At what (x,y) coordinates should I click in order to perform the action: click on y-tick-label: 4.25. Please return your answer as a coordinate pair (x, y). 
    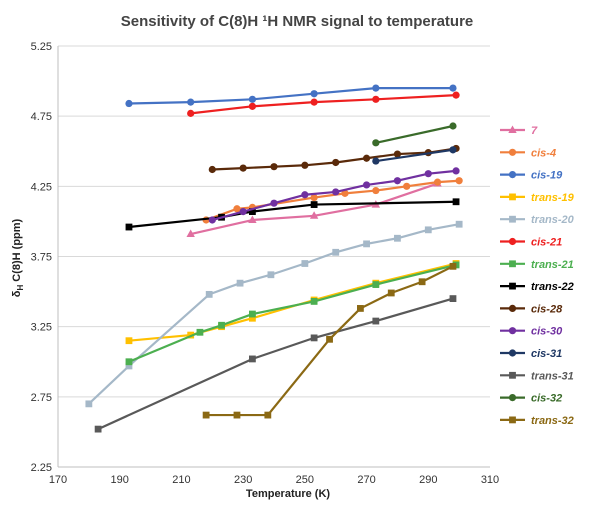
    Looking at the image, I should click on (41, 187).